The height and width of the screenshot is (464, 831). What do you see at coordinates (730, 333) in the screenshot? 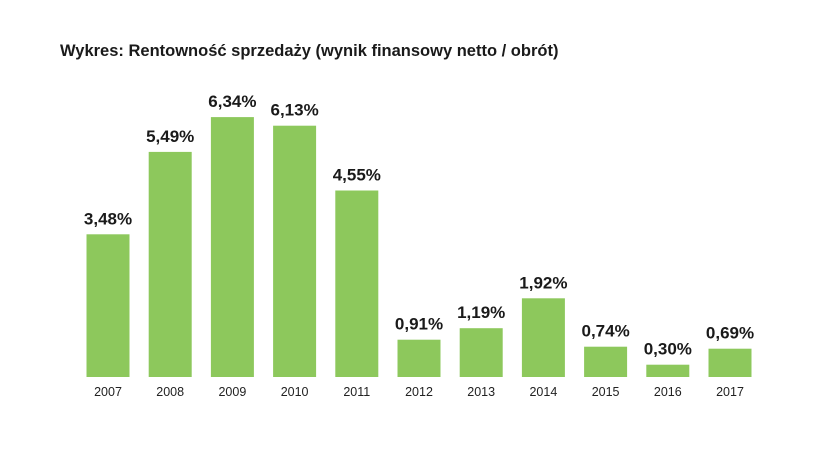
I see `data-label-2017: 0,69%` at bounding box center [730, 333].